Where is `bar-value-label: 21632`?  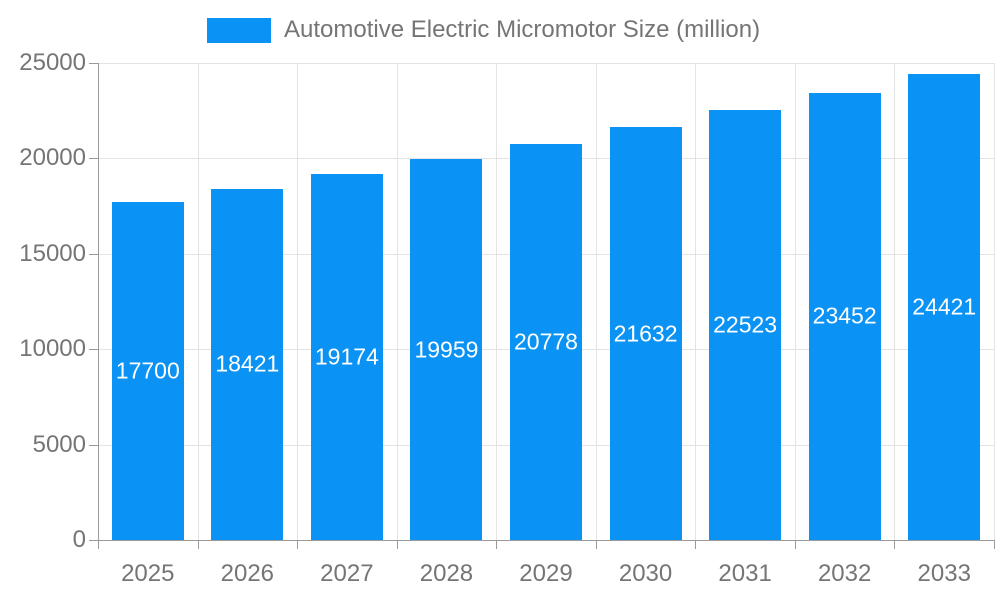 bar-value-label: 21632 is located at coordinates (645, 333).